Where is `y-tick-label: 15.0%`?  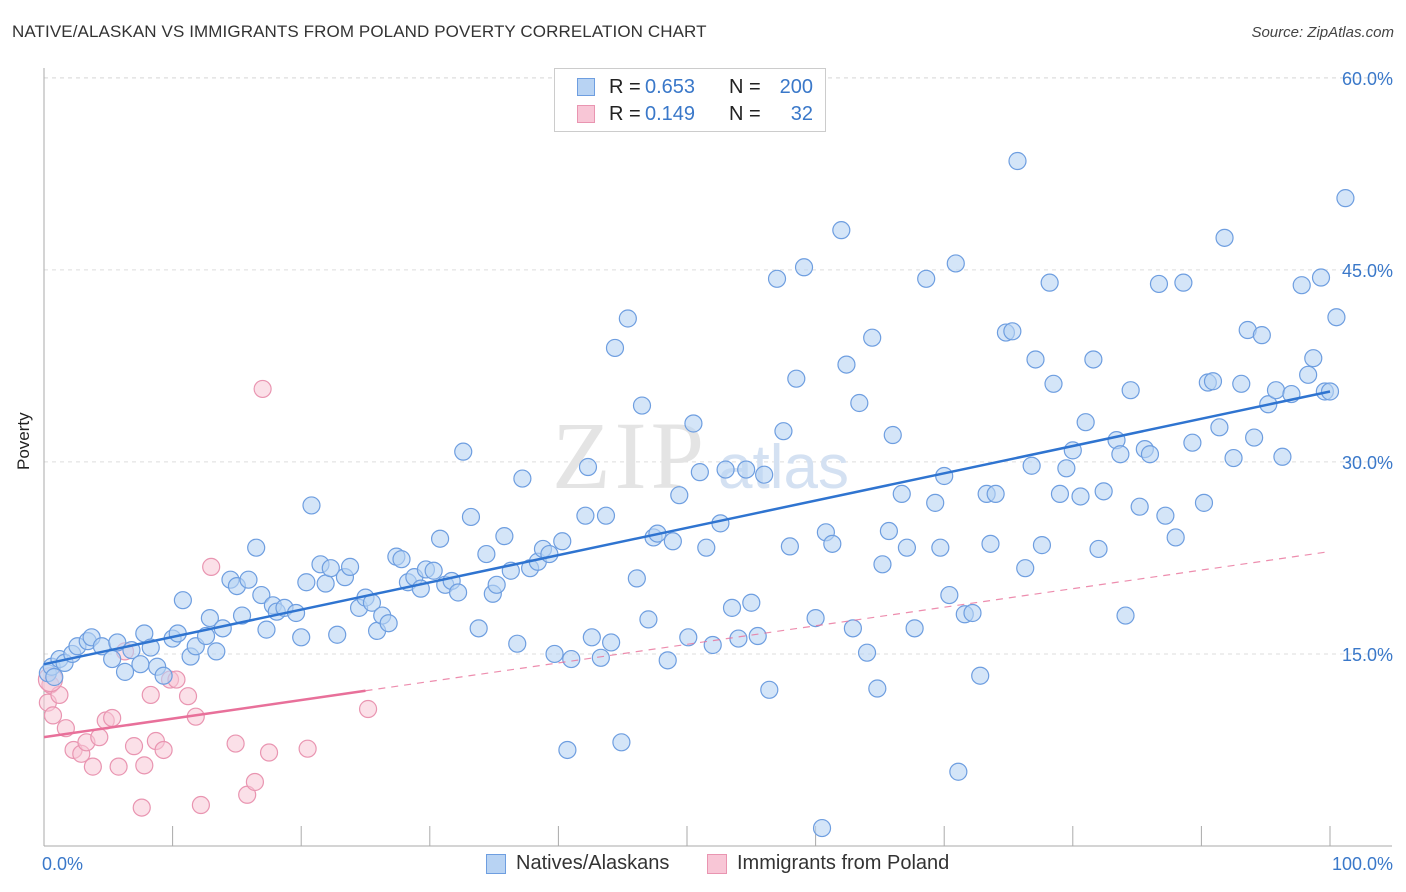 y-tick-label: 15.0% is located at coordinates (1367, 655).